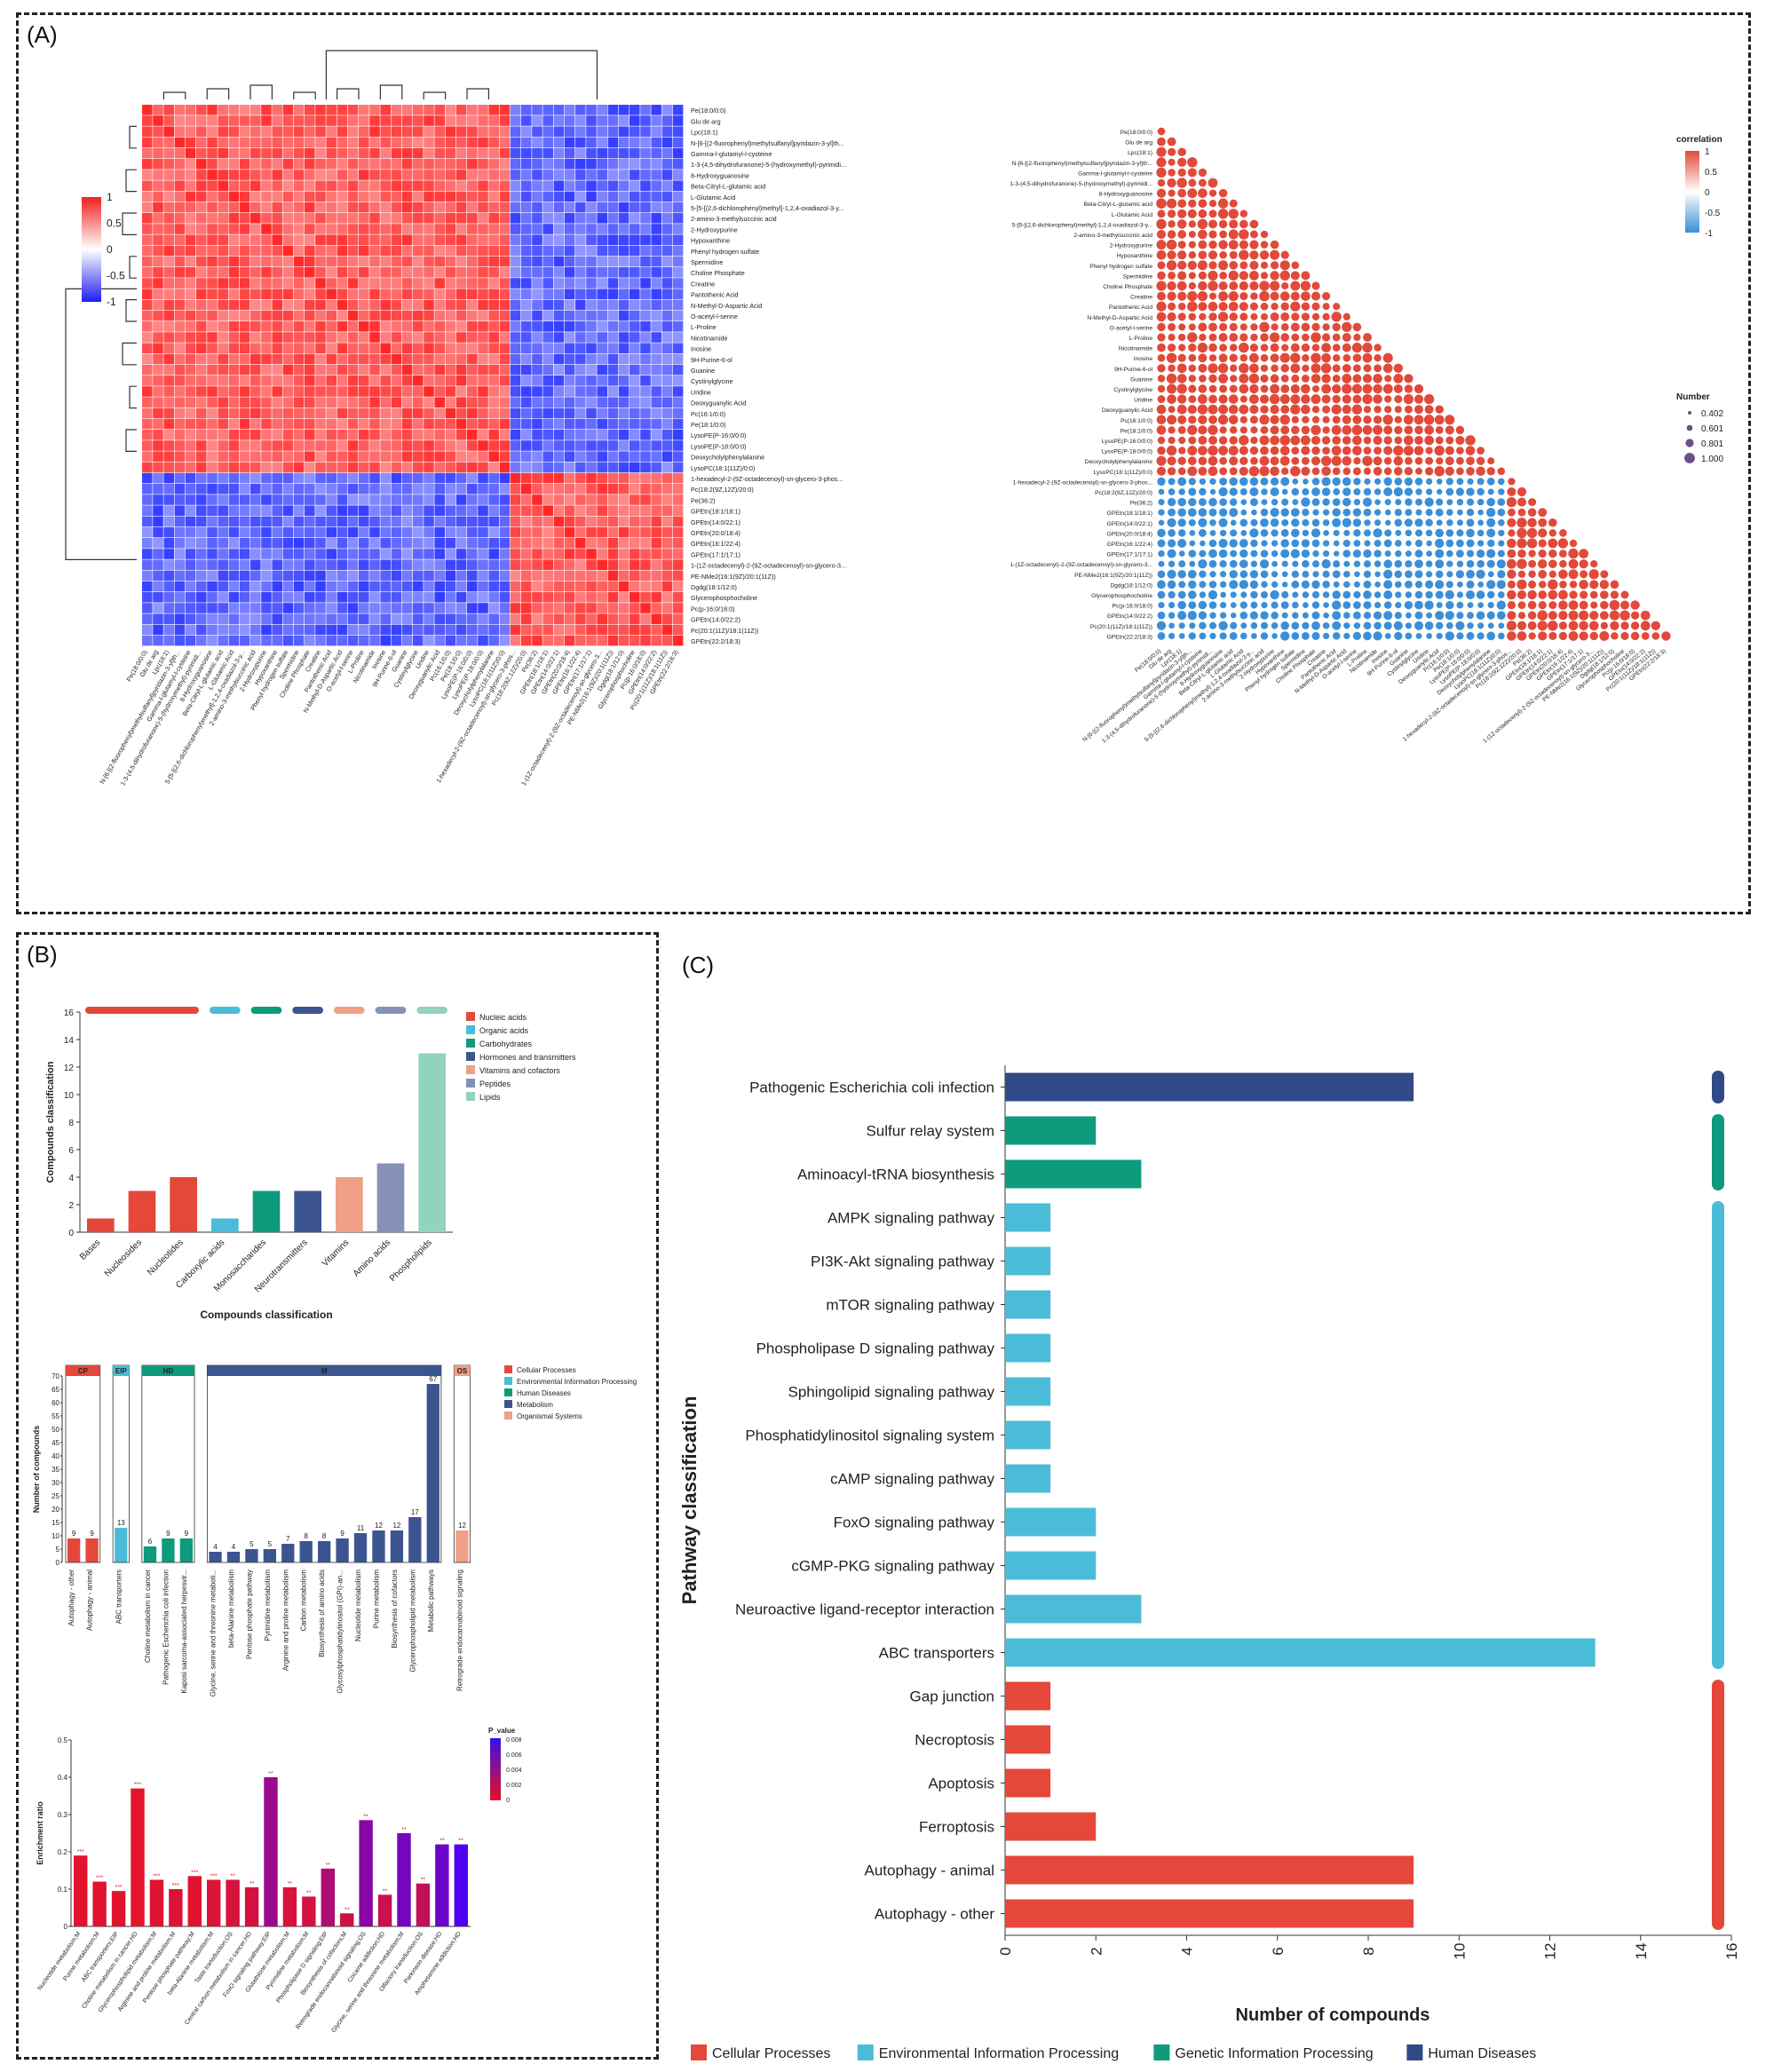 Image resolution: width=1766 pixels, height=2072 pixels. Describe the element at coordinates (490, 1097) in the screenshot. I see `b1-legend-label: Lipids` at that location.